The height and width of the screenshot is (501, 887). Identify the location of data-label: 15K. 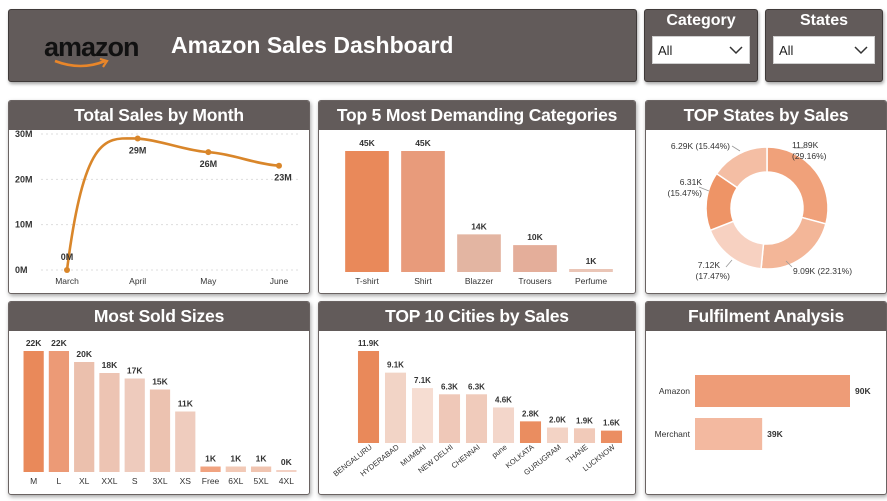
(160, 382).